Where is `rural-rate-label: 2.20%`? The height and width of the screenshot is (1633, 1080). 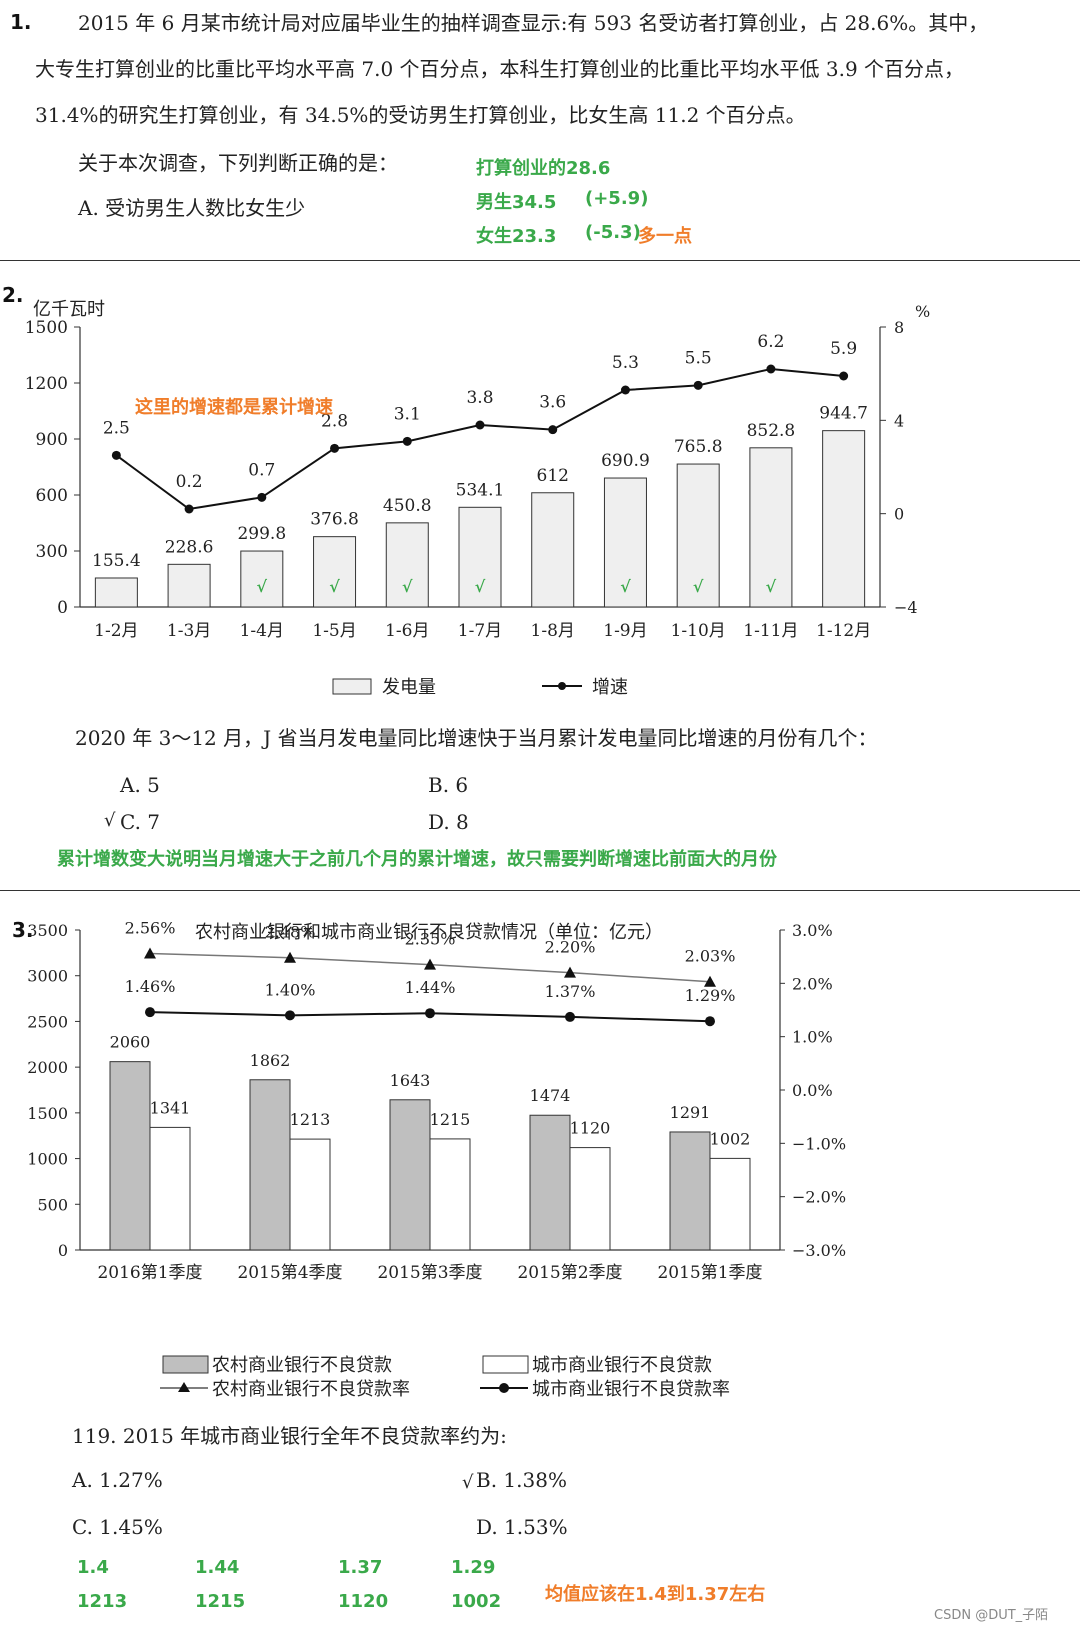
rural-rate-label: 2.20% is located at coordinates (570, 947).